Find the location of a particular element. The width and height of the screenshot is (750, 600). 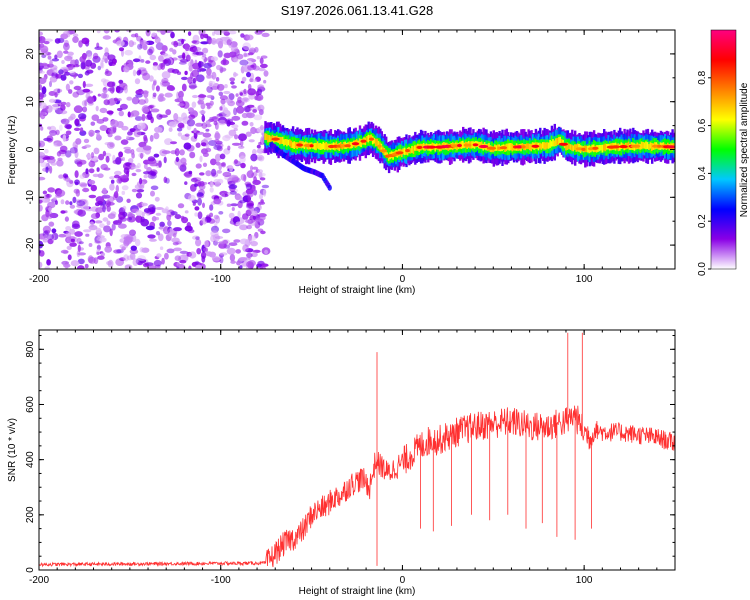

spectrogram-signal-trace is located at coordinates (469, 156).